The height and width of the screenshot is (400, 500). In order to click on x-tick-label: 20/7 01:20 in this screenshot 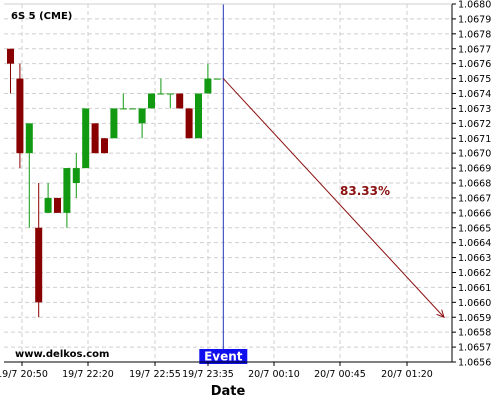, I will do `click(407, 374)`.